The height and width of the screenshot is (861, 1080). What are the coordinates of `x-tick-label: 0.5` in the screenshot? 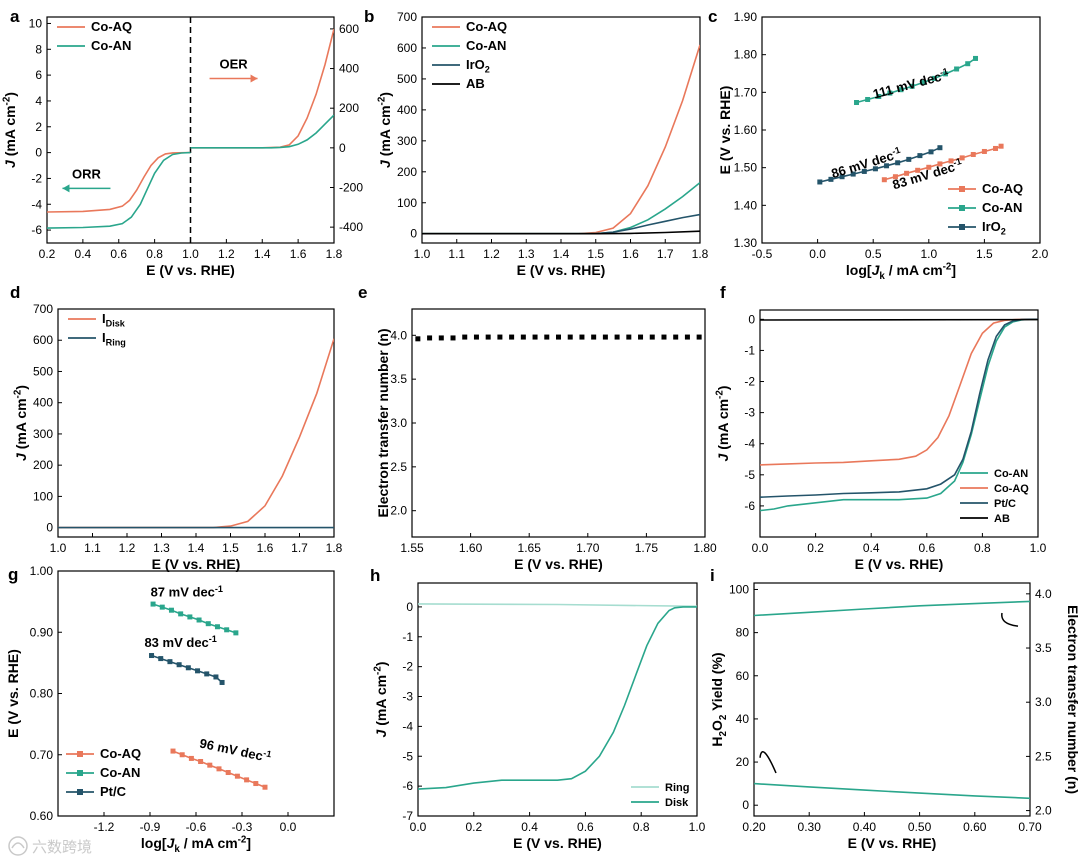 It's located at (873, 254).